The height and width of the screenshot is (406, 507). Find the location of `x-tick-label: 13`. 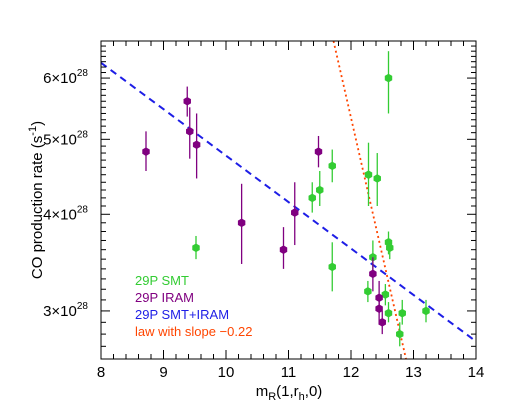

x-tick-label: 13 is located at coordinates (413, 372).